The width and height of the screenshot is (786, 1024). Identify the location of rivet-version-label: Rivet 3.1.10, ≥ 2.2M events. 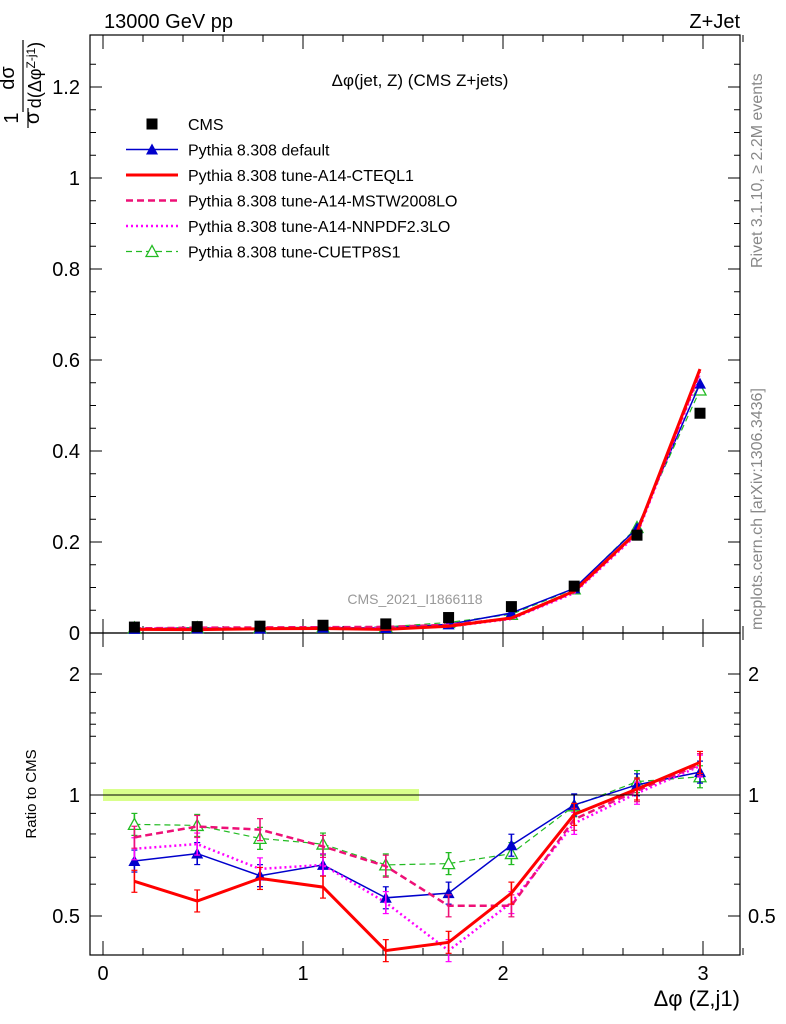
(757, 170).